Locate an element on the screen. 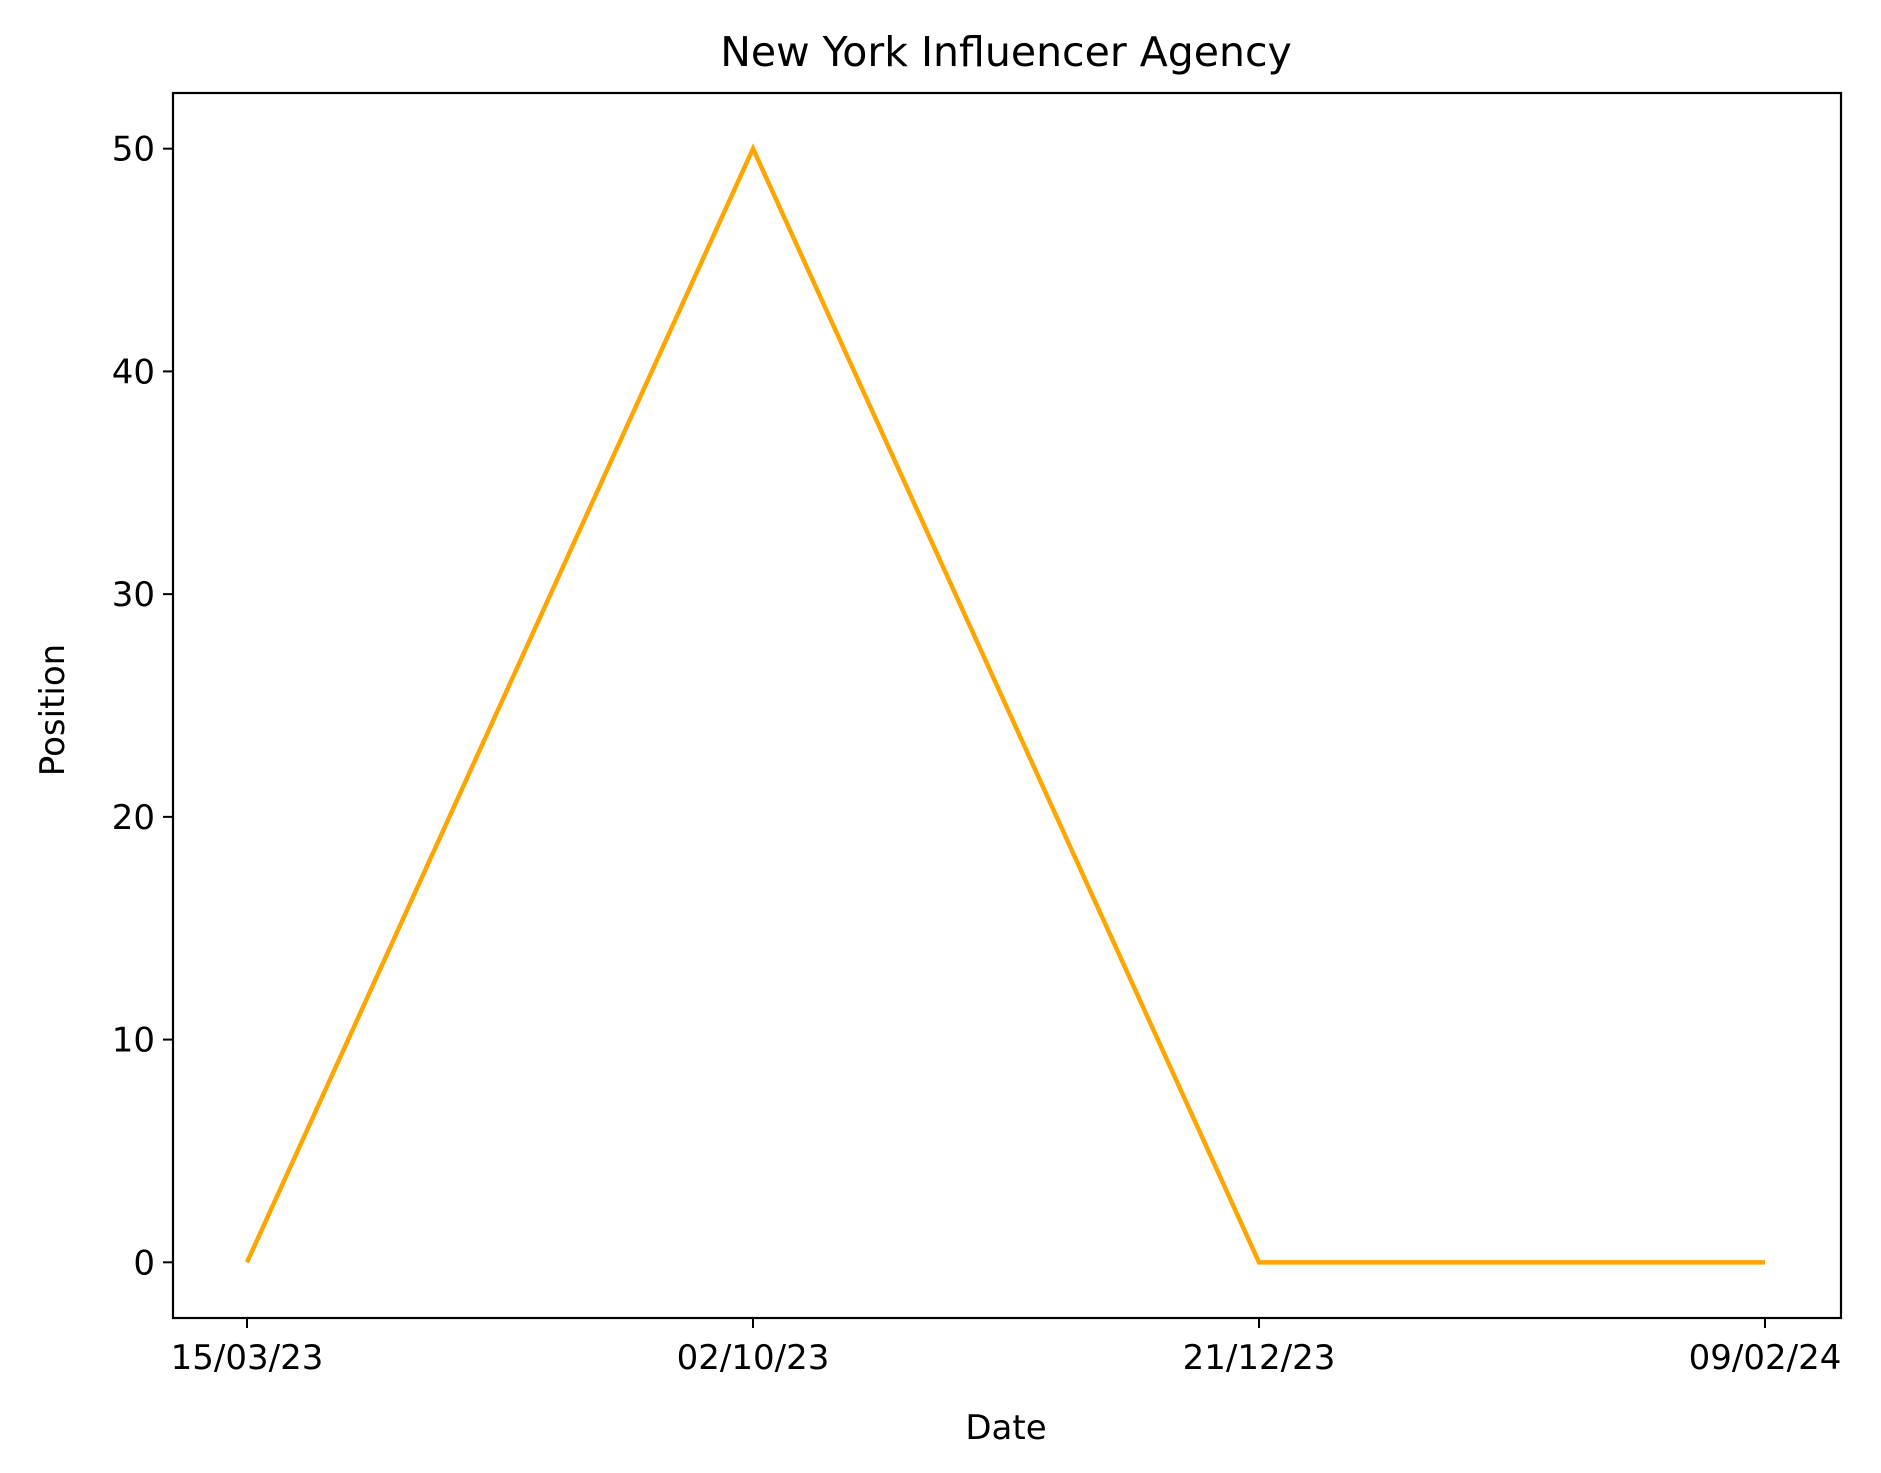  x-tick-label: 09/02/24 is located at coordinates (1765, 1358).